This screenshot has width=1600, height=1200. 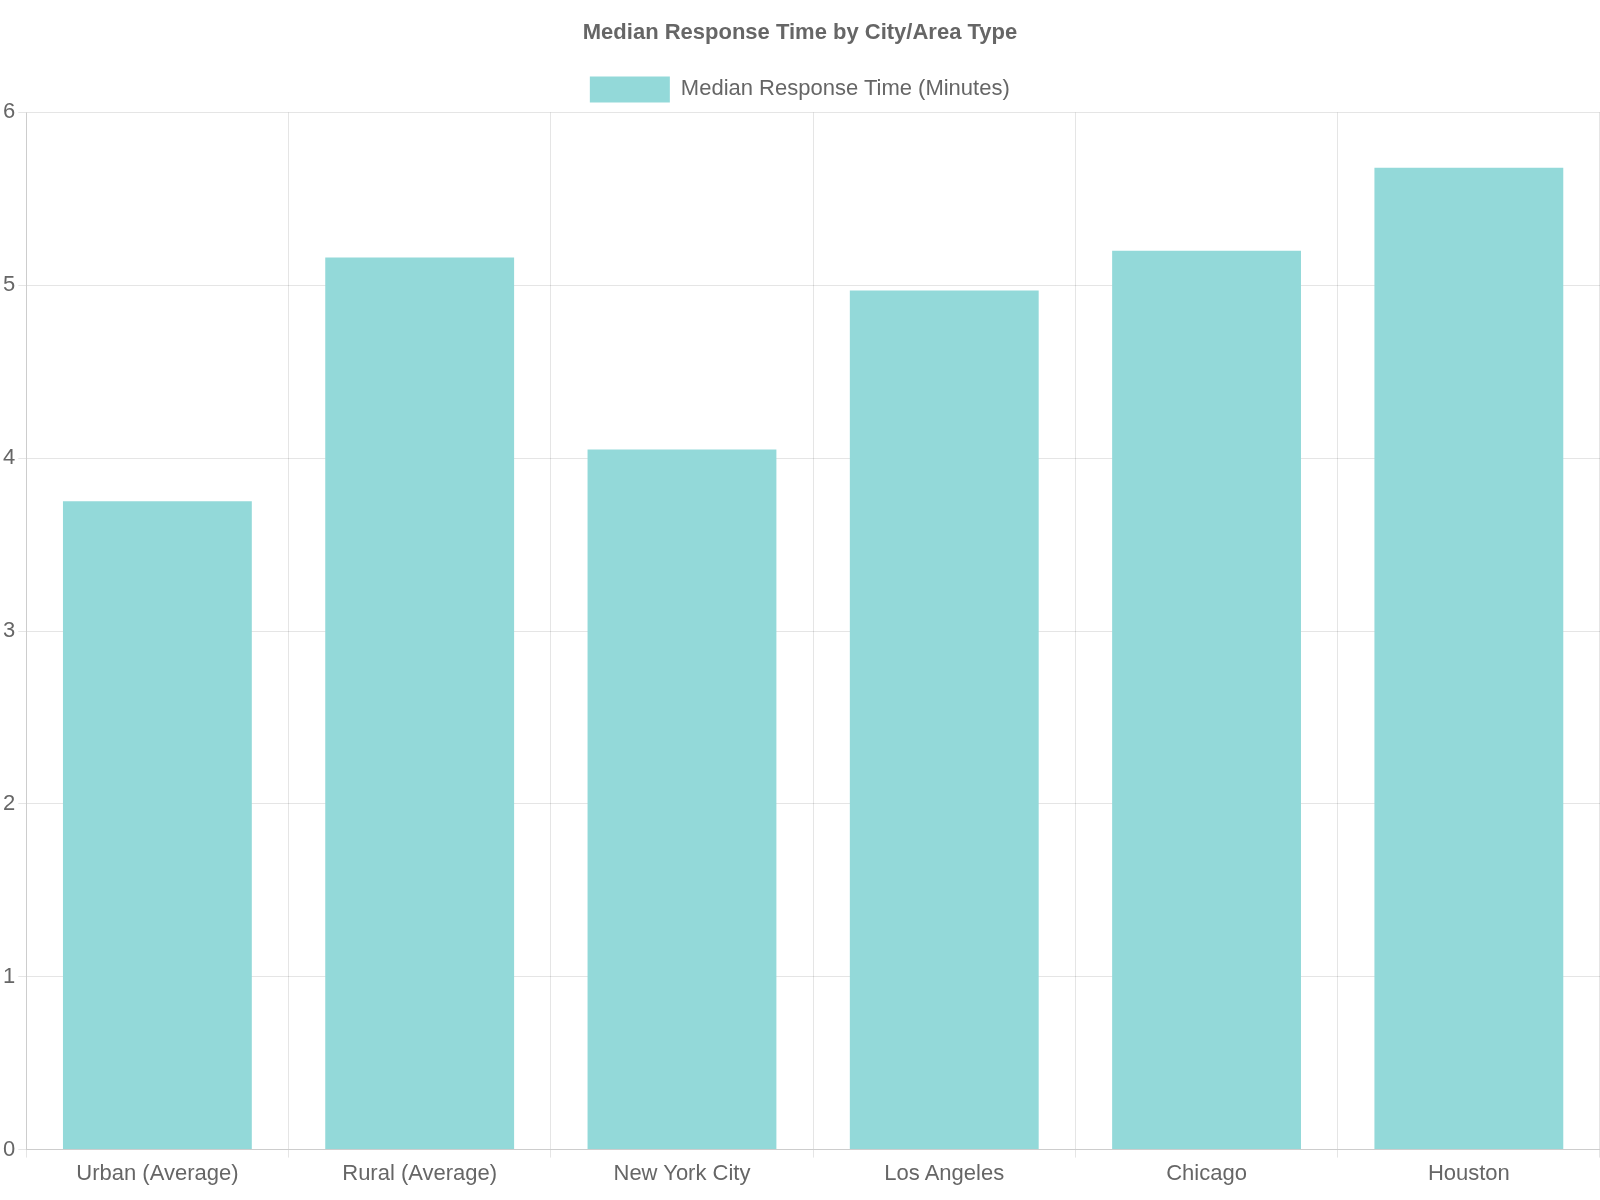 What do you see at coordinates (9, 802) in the screenshot?
I see `y-tick-label: 2` at bounding box center [9, 802].